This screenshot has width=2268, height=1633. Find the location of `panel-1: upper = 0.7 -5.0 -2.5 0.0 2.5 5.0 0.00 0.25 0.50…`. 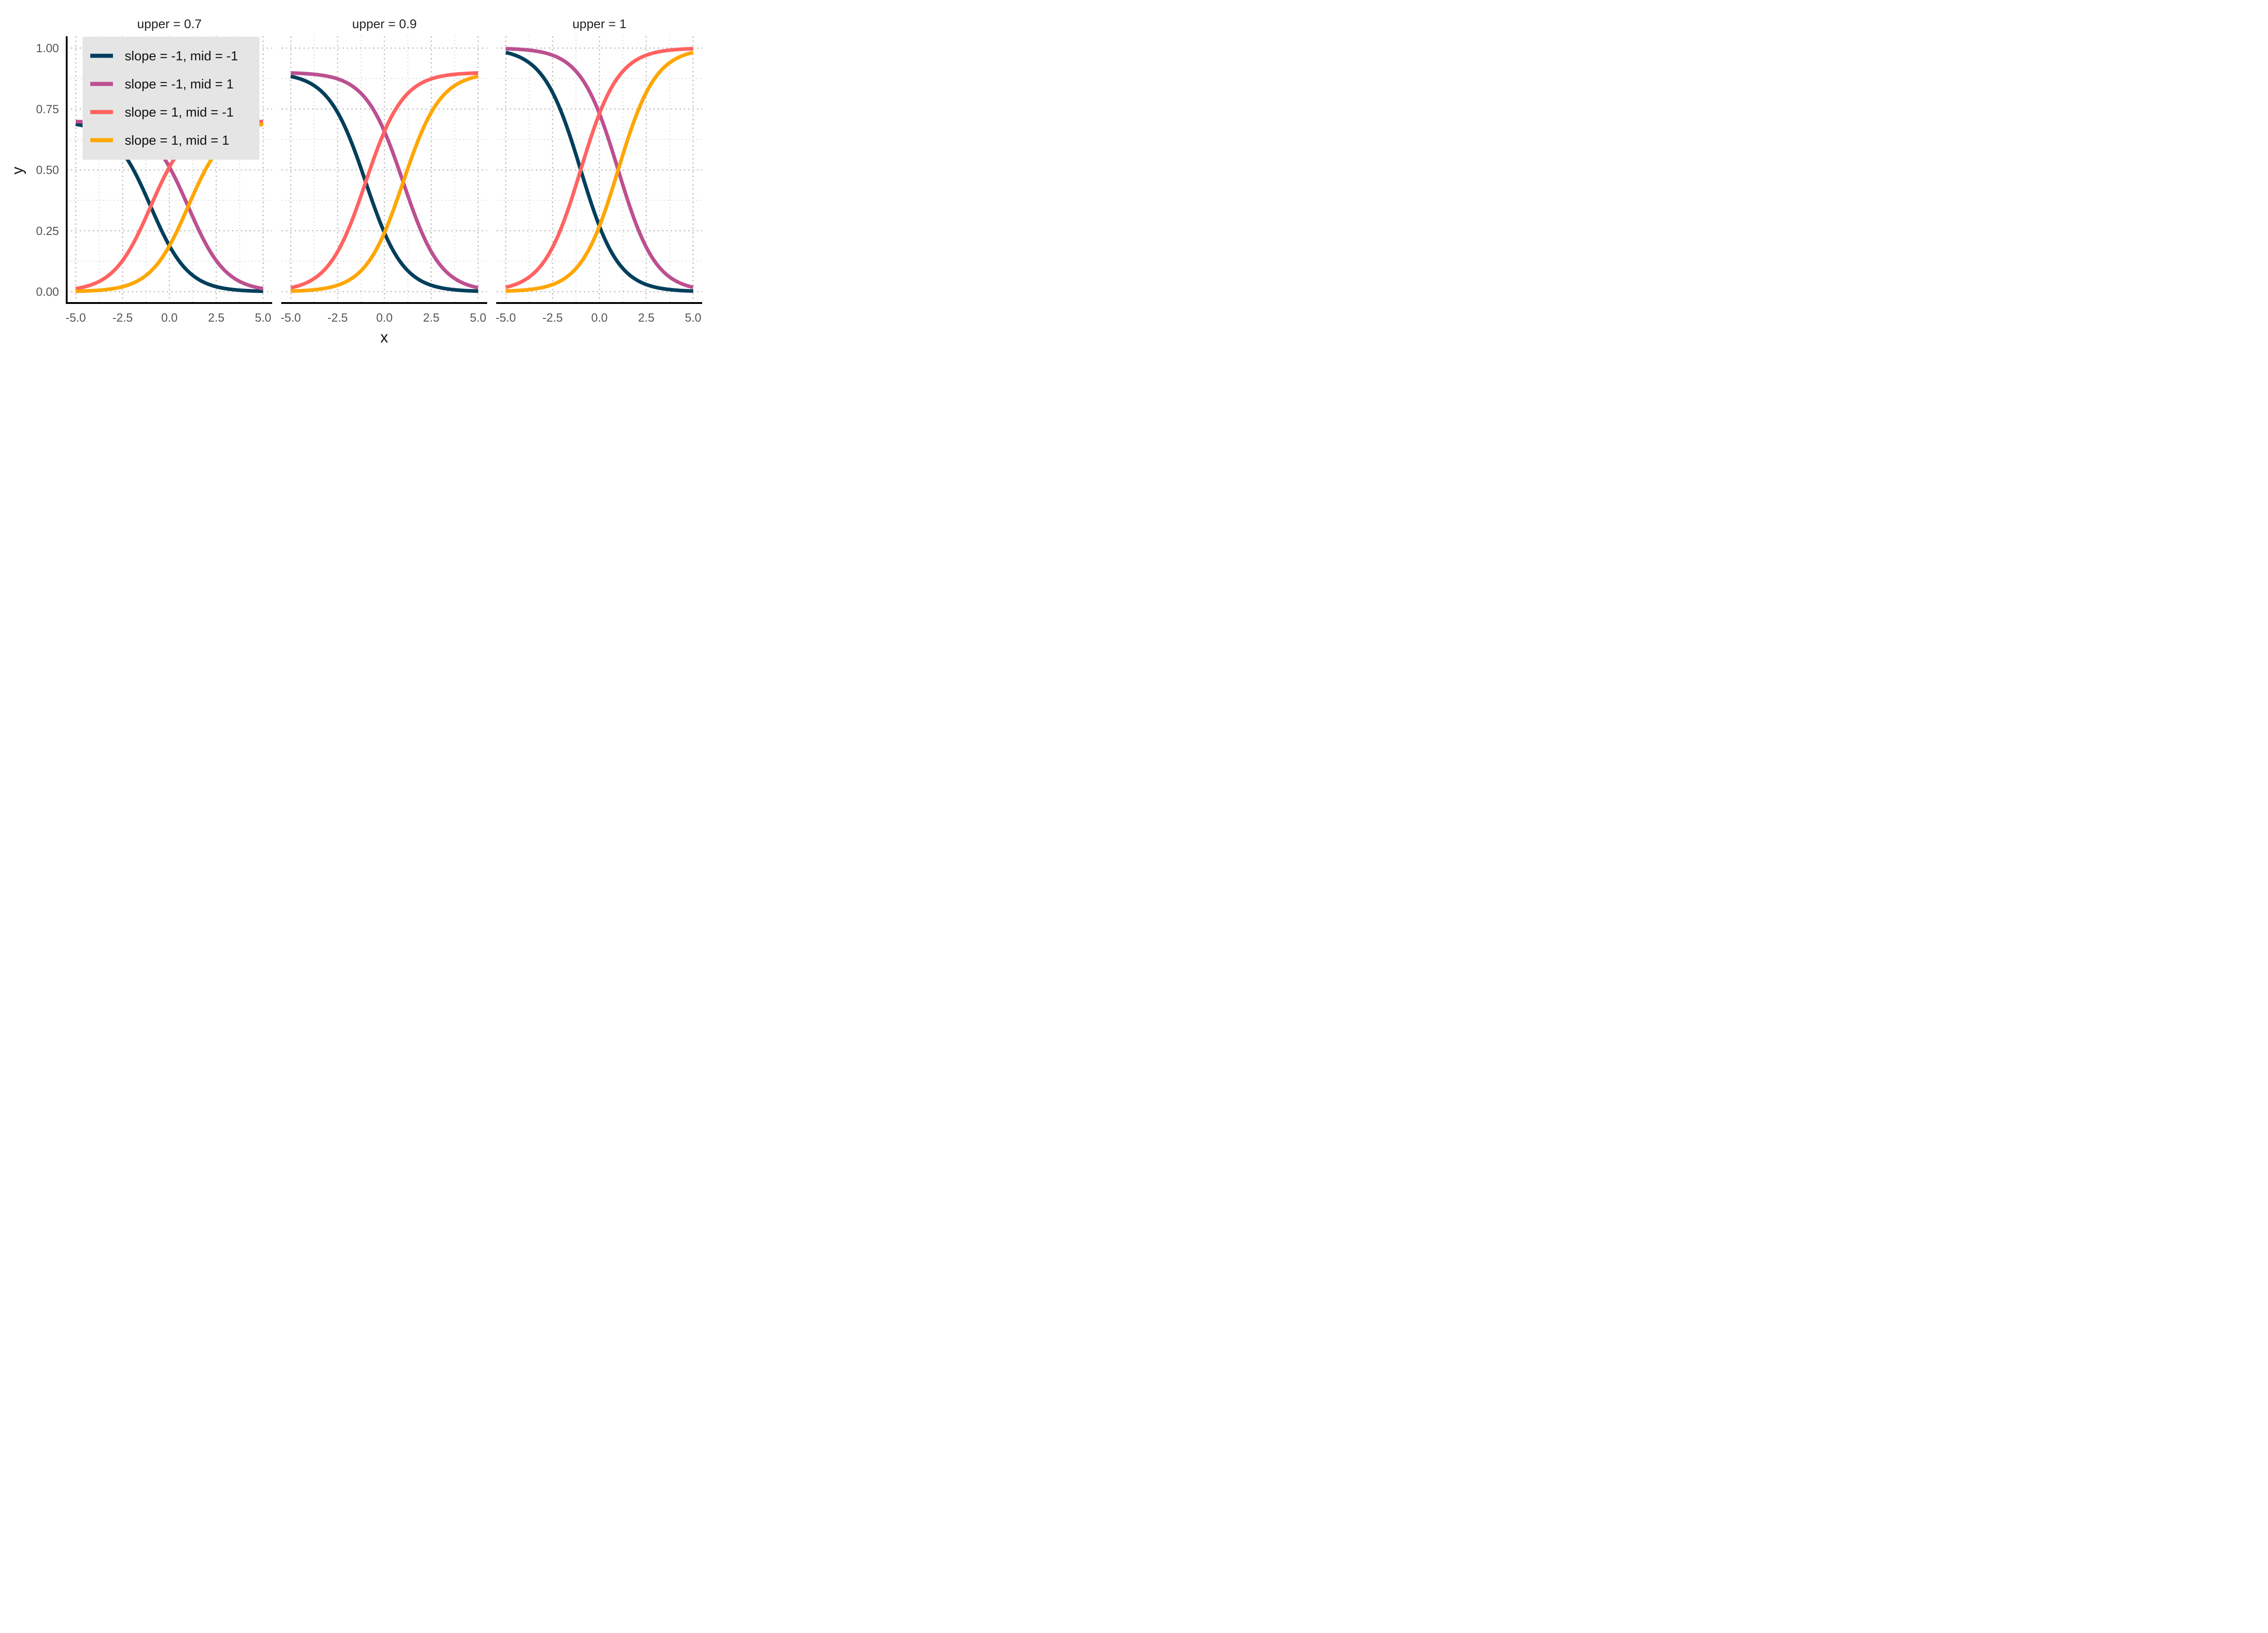

panel-1: upper = 0.7 -5.0 -2.5 0.0 2.5 5.0 0.00 0.25 0.50… is located at coordinates (154, 170).